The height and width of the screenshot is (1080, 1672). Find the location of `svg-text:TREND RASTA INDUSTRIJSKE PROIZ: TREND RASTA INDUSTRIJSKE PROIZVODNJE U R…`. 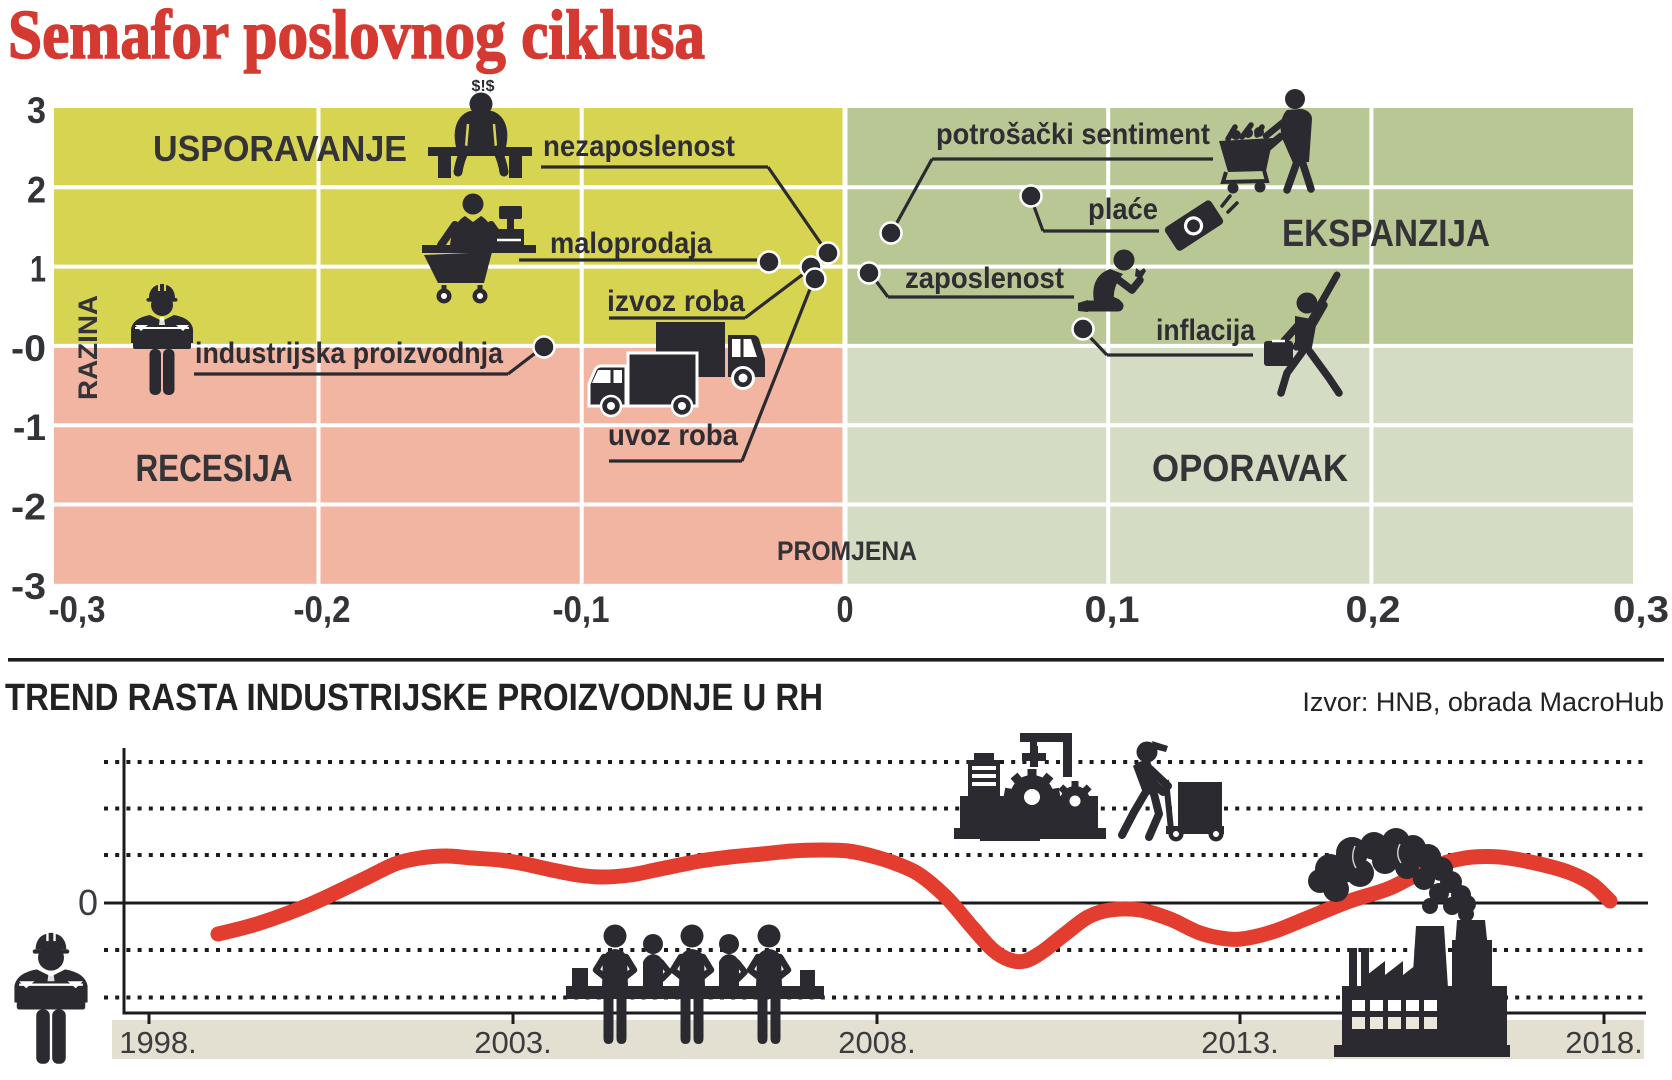

svg-text:TREND RASTA INDUSTRIJSKE PROIZ: TREND RASTA INDUSTRIJSKE PROIZVODNJE U R… is located at coordinates (414, 698).